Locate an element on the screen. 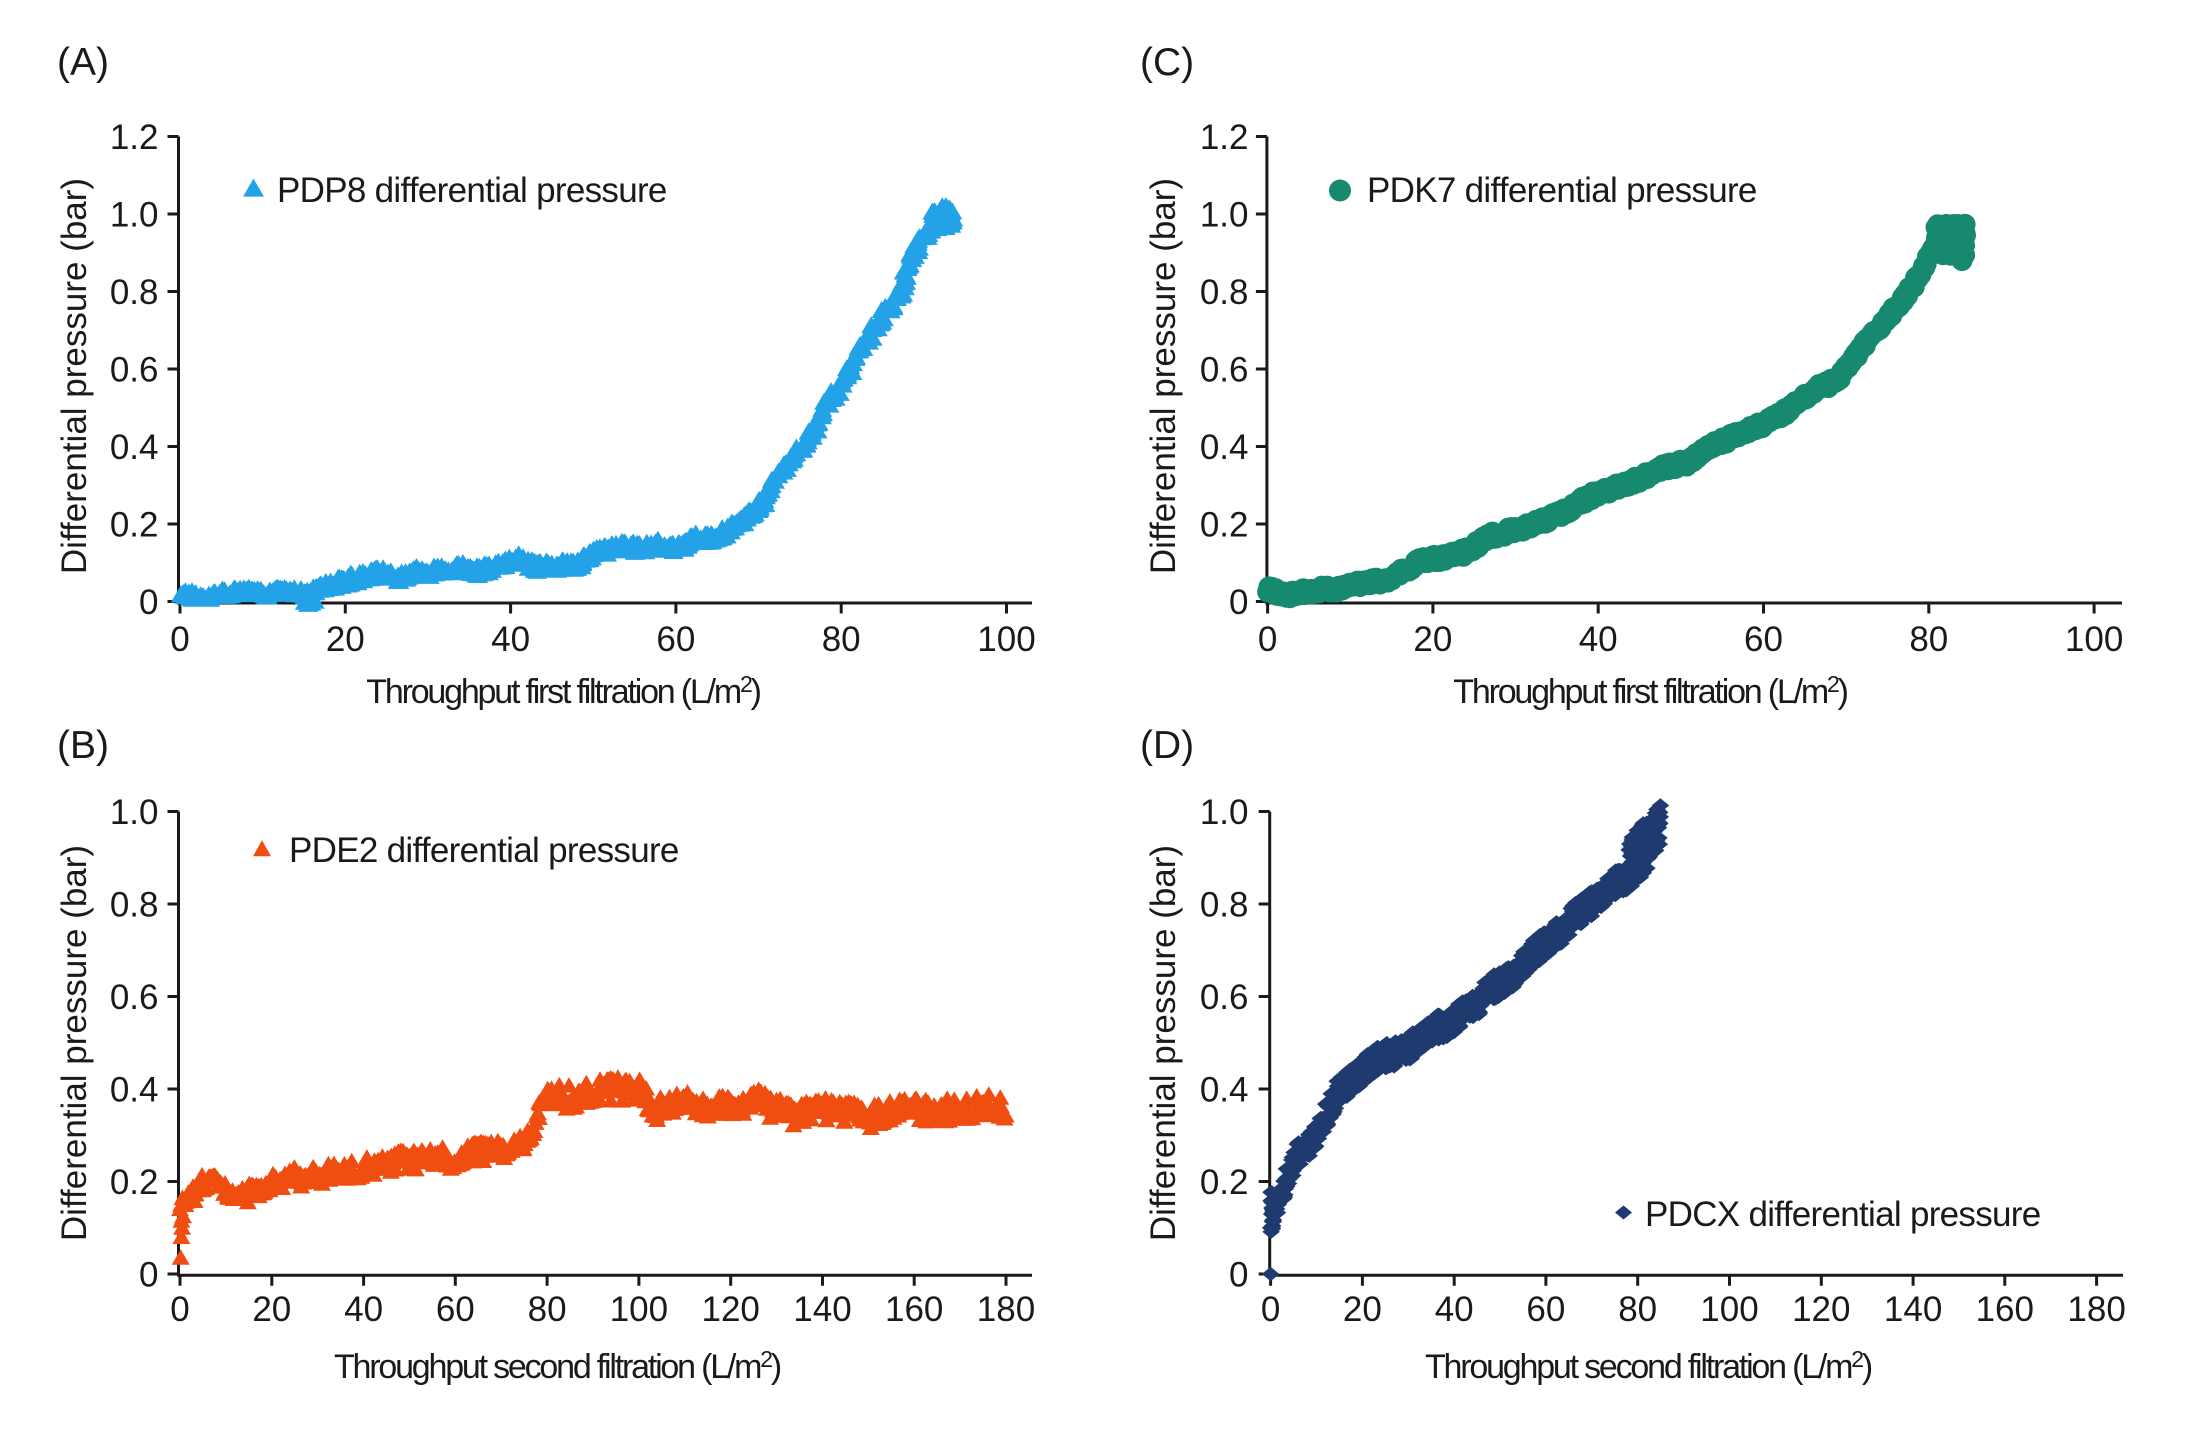 Image resolution: width=2200 pixels, height=1446 pixels. svg-text: PDCX differential pressure is located at coordinates (1843, 1214).